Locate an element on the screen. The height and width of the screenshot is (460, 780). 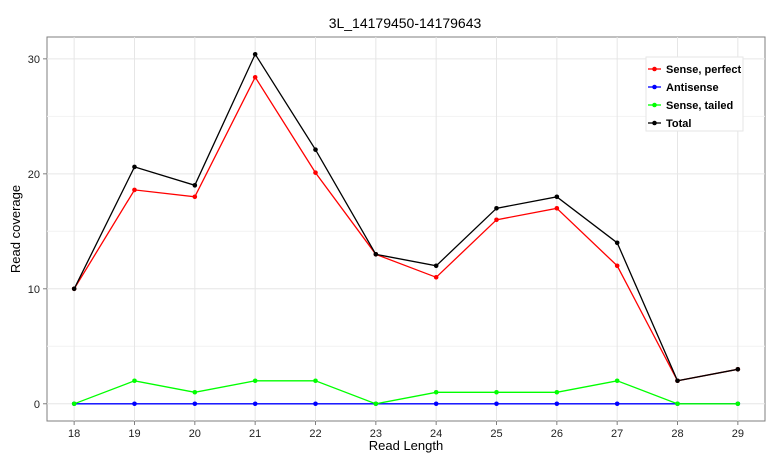
x-tick-label: 18 is located at coordinates (74, 434).